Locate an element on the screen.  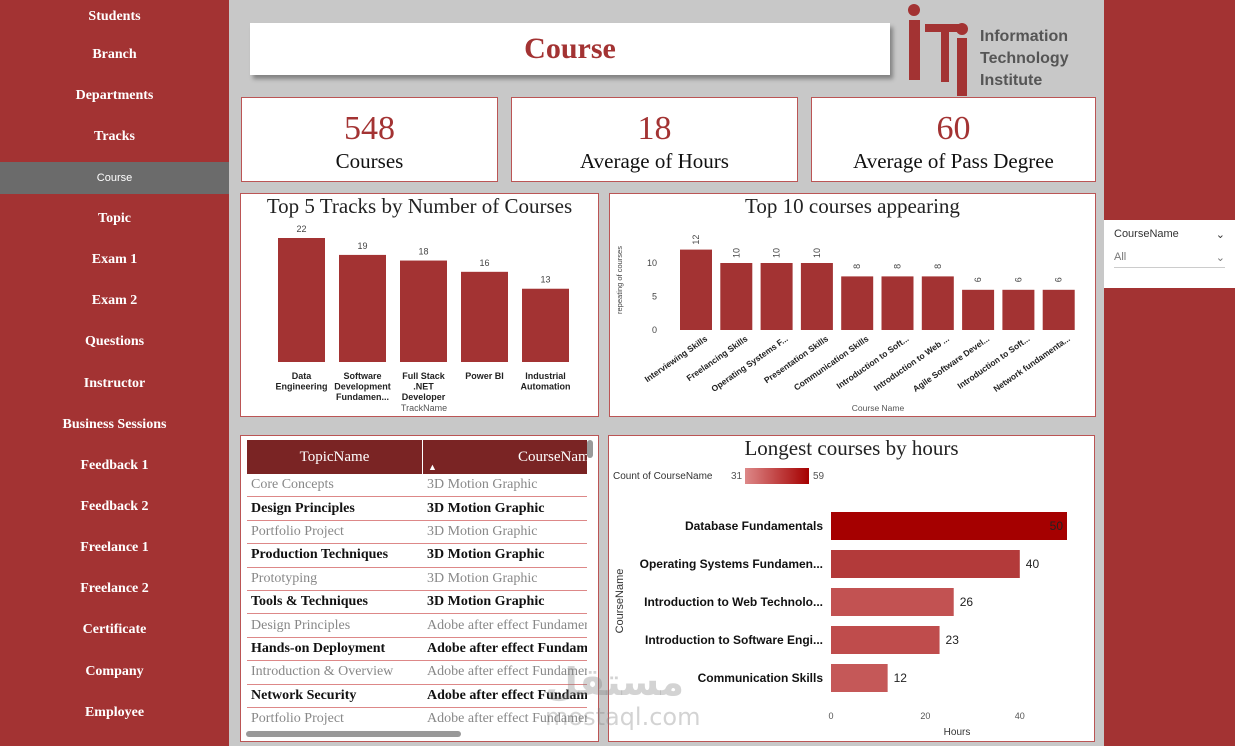
sort-ascending-icon: ▲ is located at coordinates (432, 467).